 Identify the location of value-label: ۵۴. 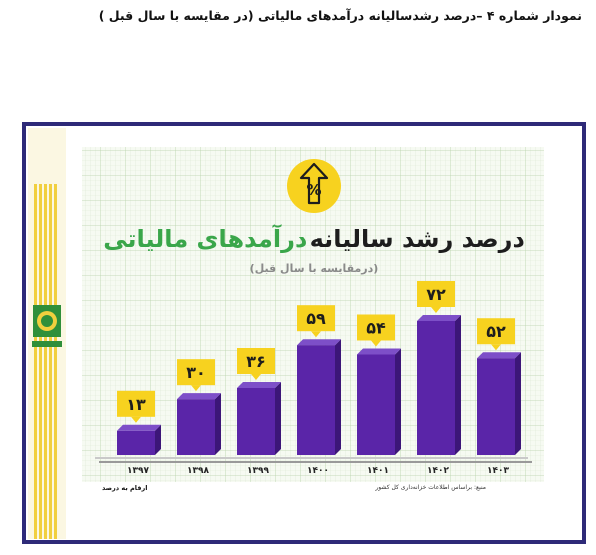
(376, 328).